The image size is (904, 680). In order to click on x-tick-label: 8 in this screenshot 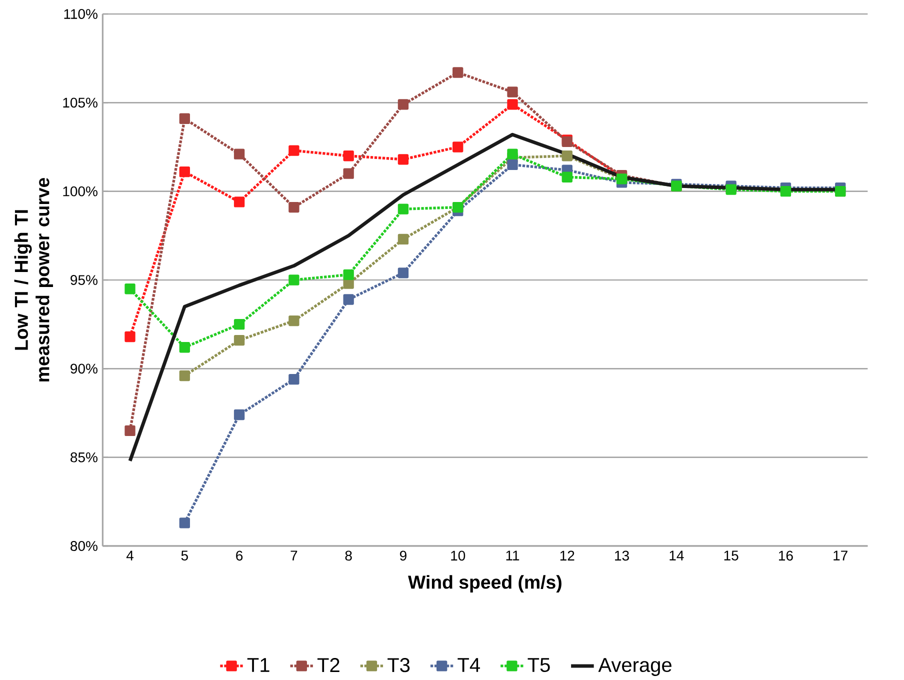, I will do `click(348, 555)`.